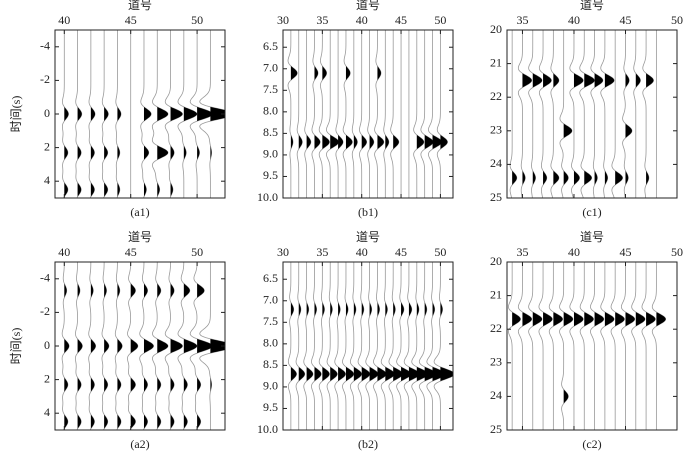 The height and width of the screenshot is (456, 700). Describe the element at coordinates (270, 300) in the screenshot. I see `y-tick-label: 7.0` at that location.